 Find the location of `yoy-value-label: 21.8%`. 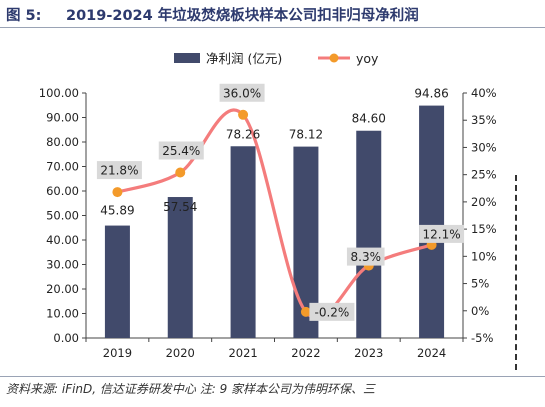

yoy-value-label: 21.8% is located at coordinates (119, 171).